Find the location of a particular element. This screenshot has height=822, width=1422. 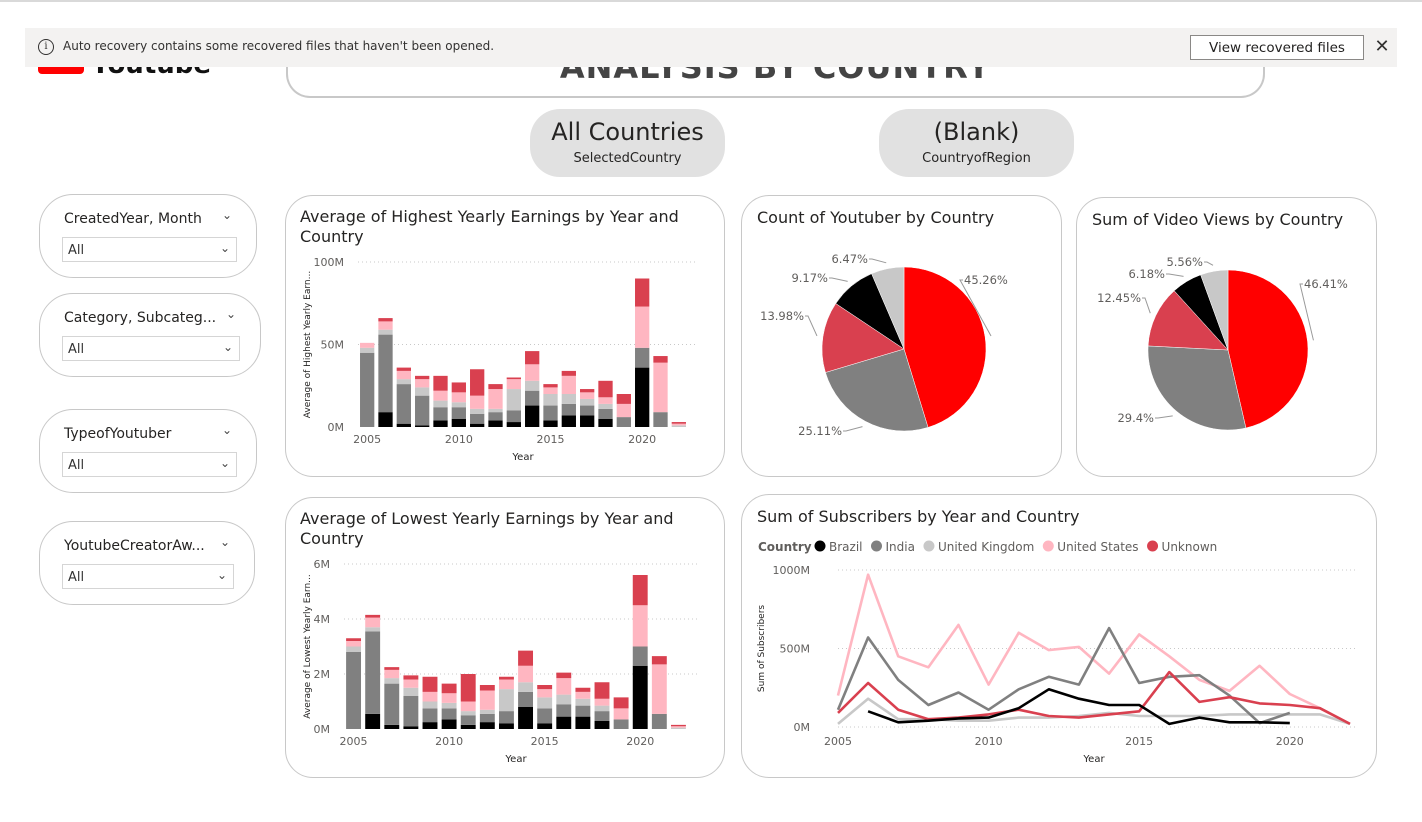

legend-marker is located at coordinates (1153, 546).